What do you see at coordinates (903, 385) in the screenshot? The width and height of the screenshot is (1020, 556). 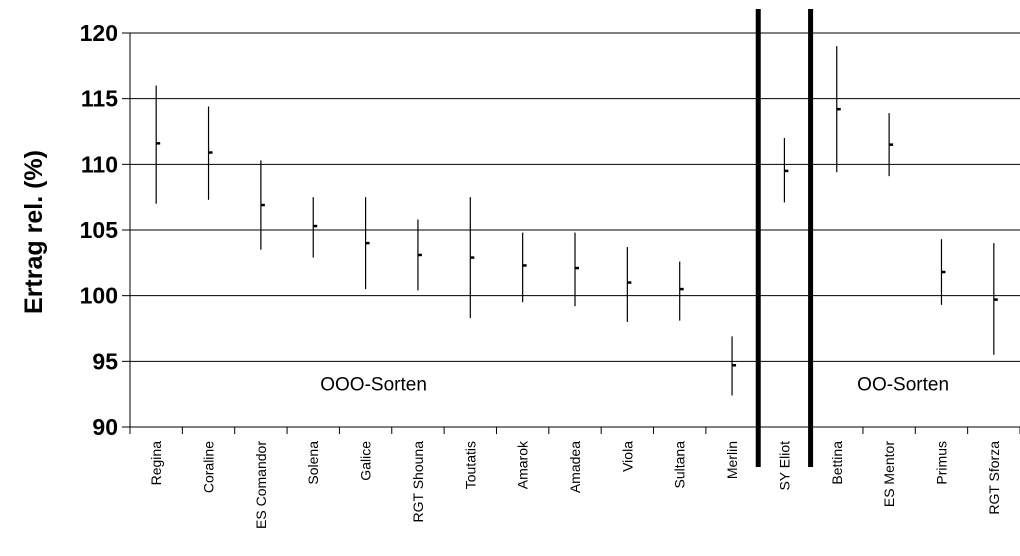 I see `annotation-oo-sorten: OO-Sorten` at bounding box center [903, 385].